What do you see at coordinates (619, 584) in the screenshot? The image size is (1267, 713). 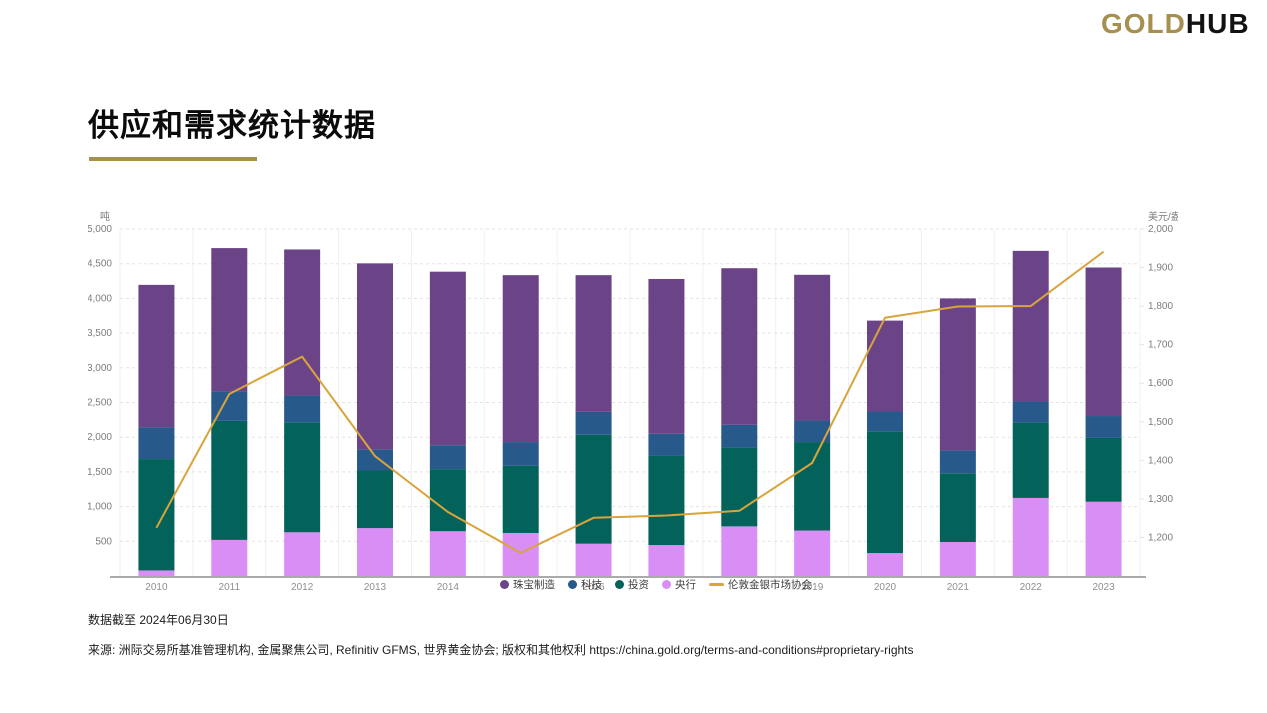 I see `investment-swatch-icon` at bounding box center [619, 584].